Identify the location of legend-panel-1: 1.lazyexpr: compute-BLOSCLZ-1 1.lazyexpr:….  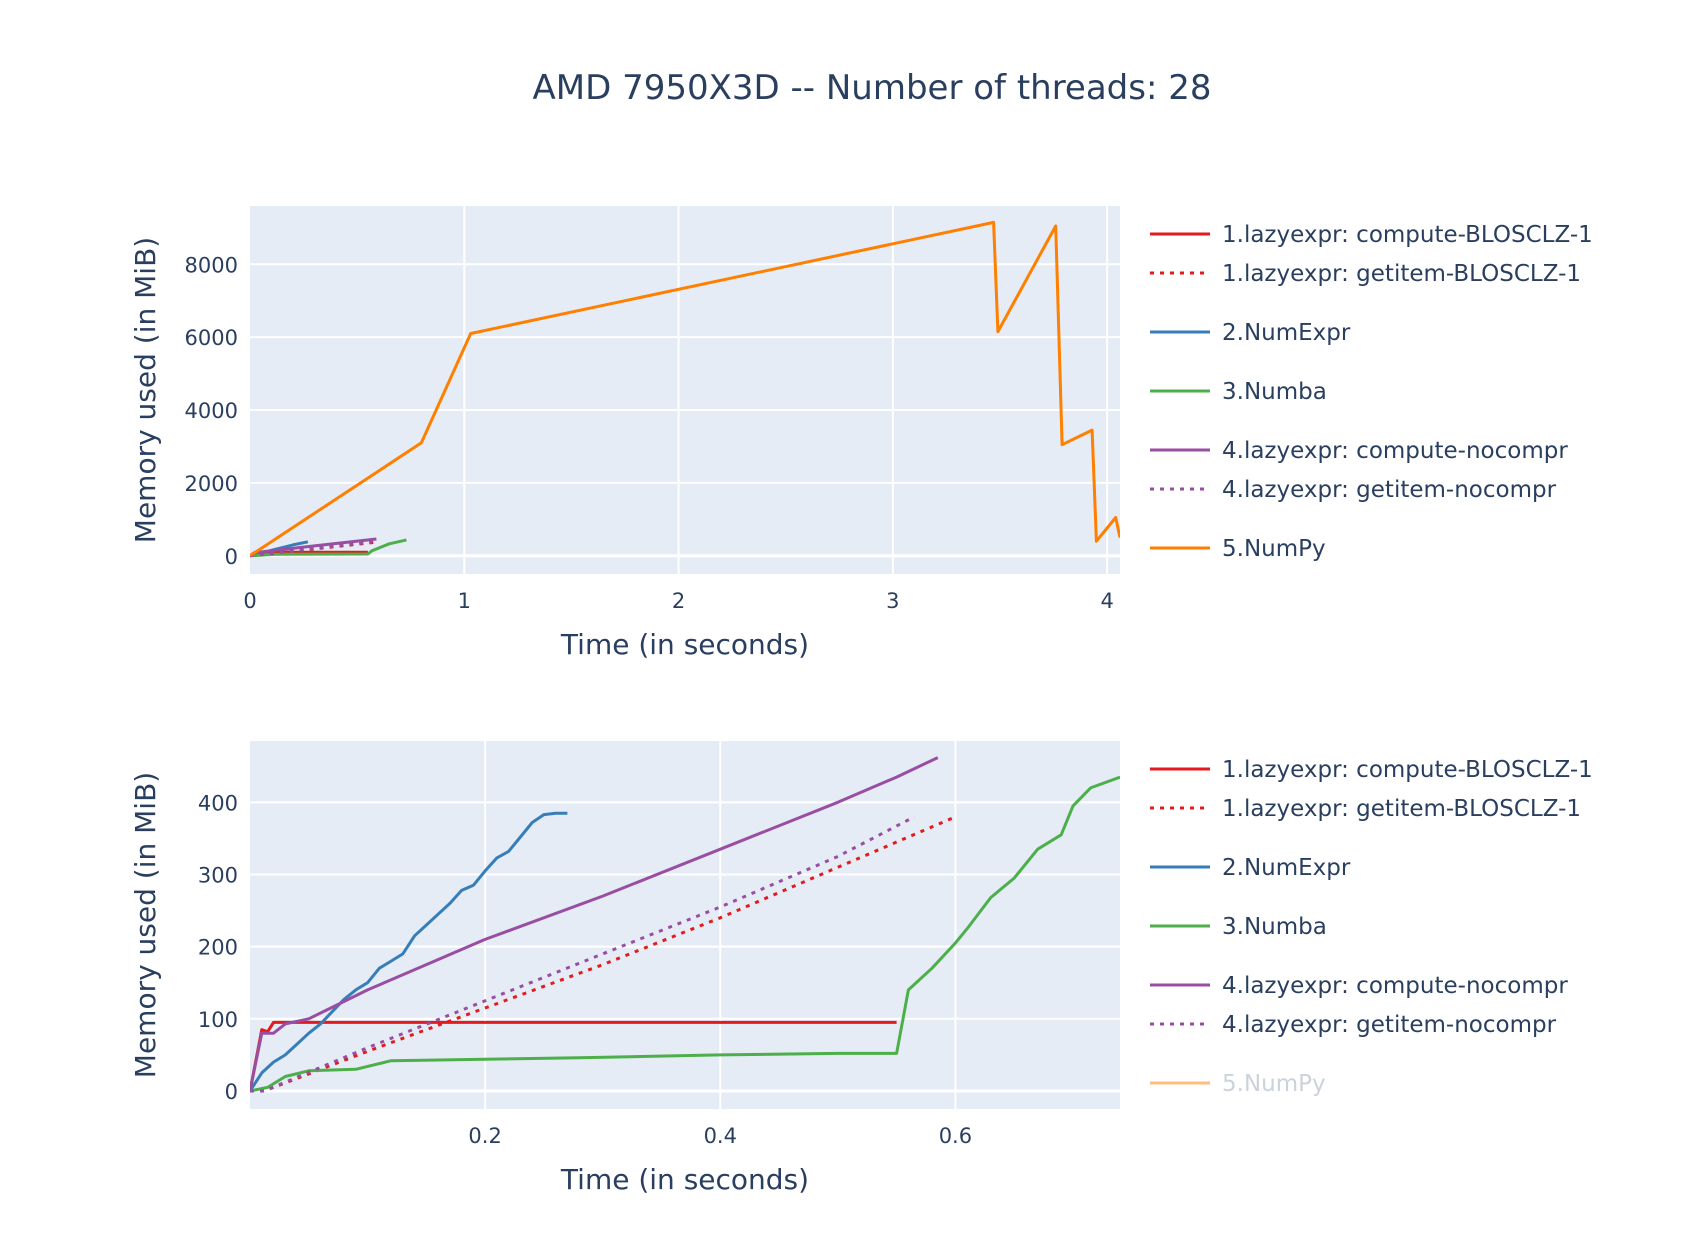
(1371, 392).